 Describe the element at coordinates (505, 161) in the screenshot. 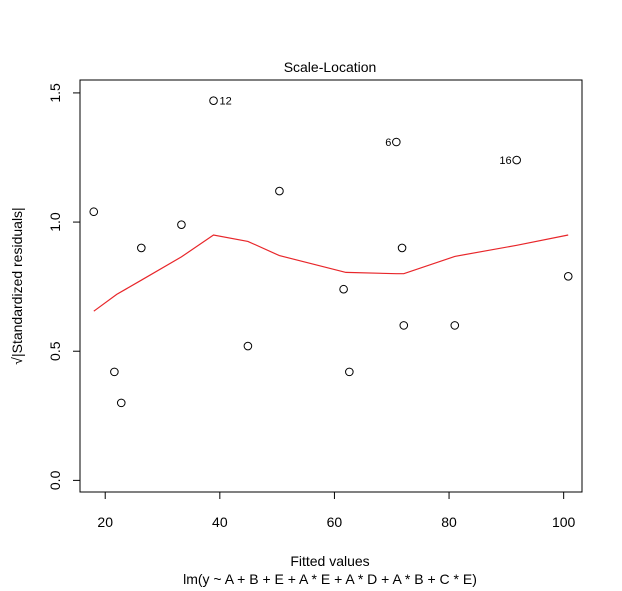

I see `point-label: 16` at that location.